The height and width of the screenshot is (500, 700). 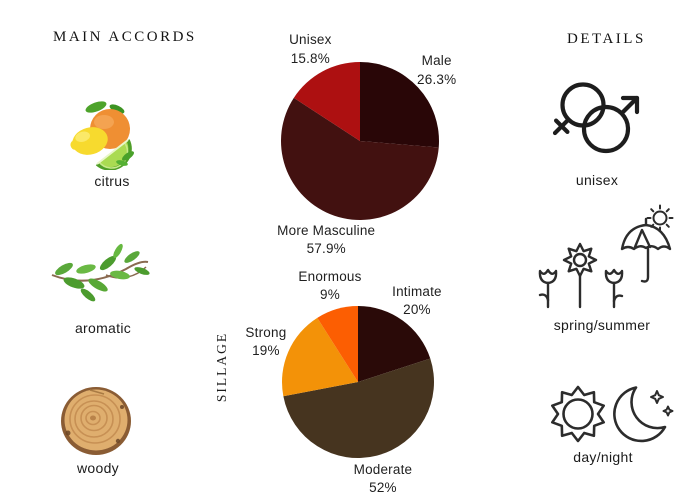 What do you see at coordinates (660, 218) in the screenshot?
I see `small-sun` at bounding box center [660, 218].